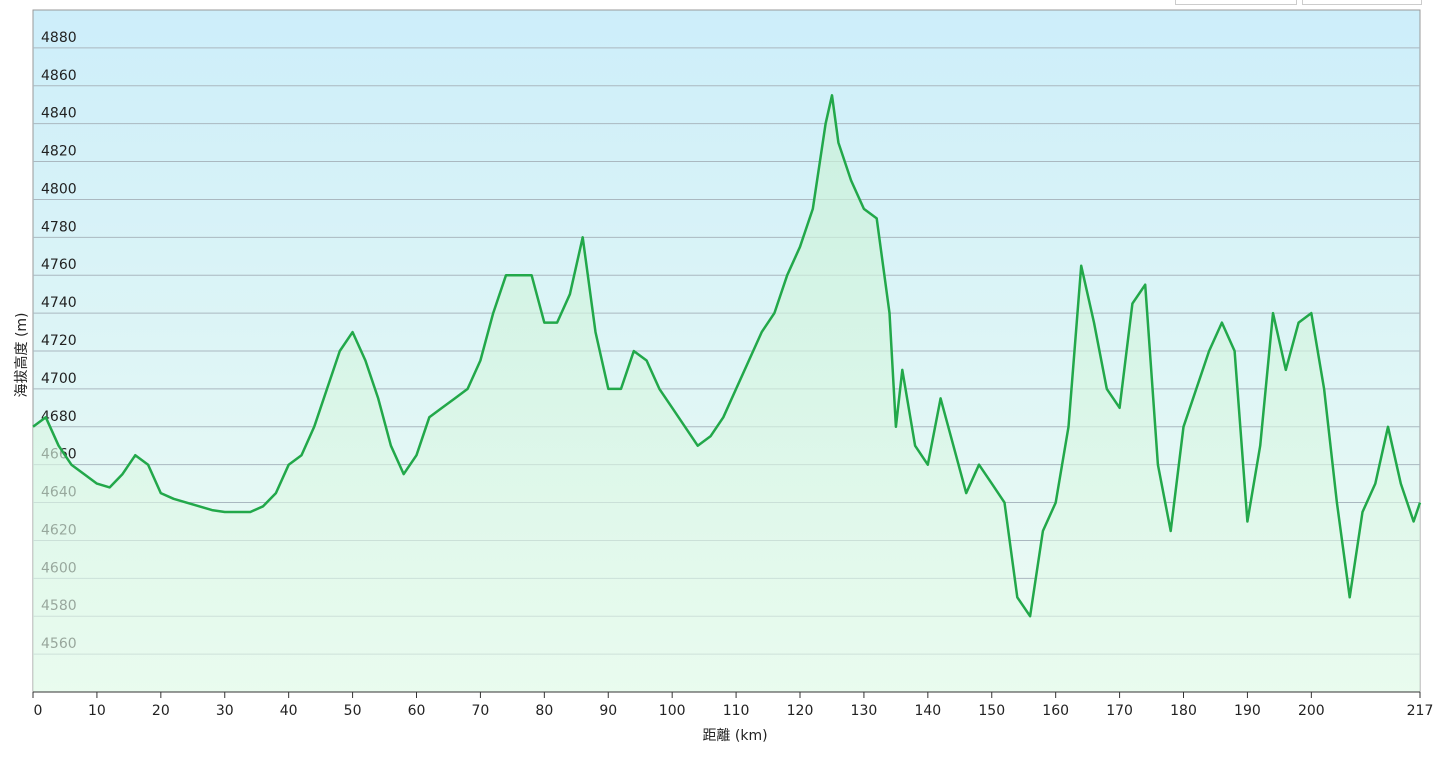 The width and height of the screenshot is (1434, 757). I want to click on x-tick-label: 20, so click(161, 711).